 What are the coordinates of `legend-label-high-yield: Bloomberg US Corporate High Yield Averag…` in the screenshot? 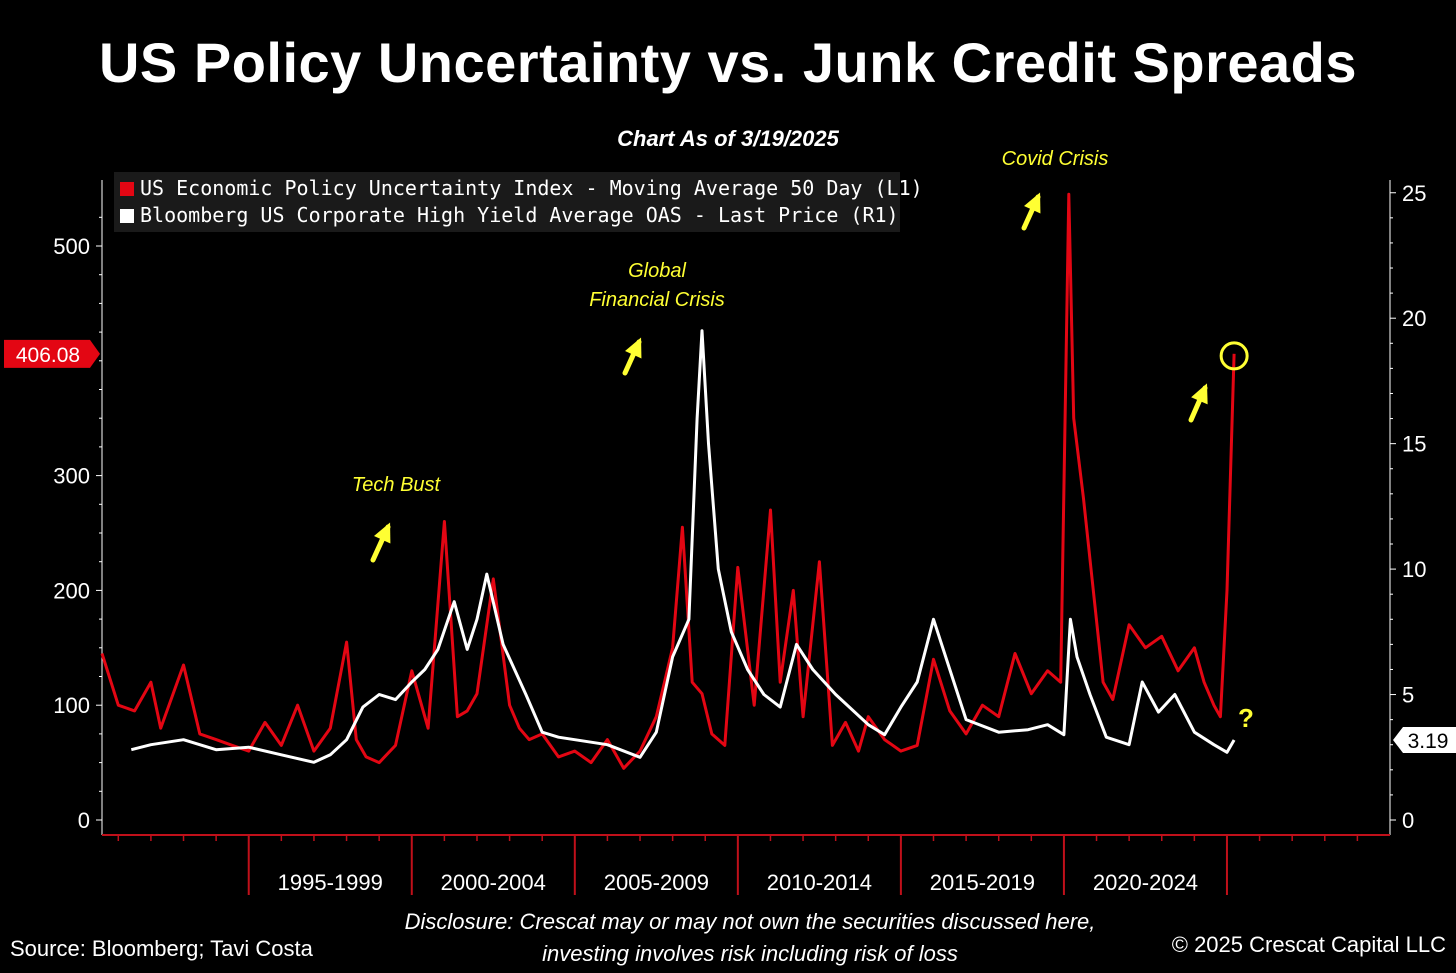 It's located at (519, 215).